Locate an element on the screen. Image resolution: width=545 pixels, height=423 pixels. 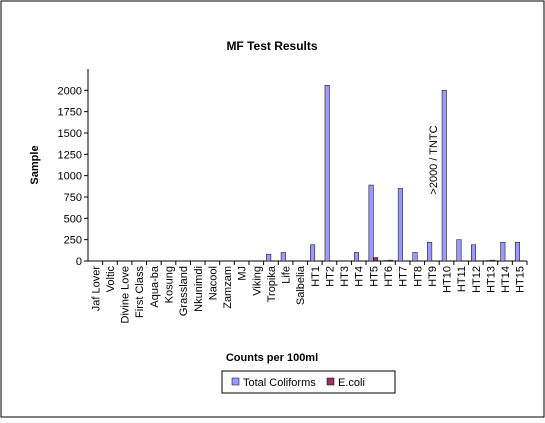
y-tick-label: 750 is located at coordinates (73, 198).